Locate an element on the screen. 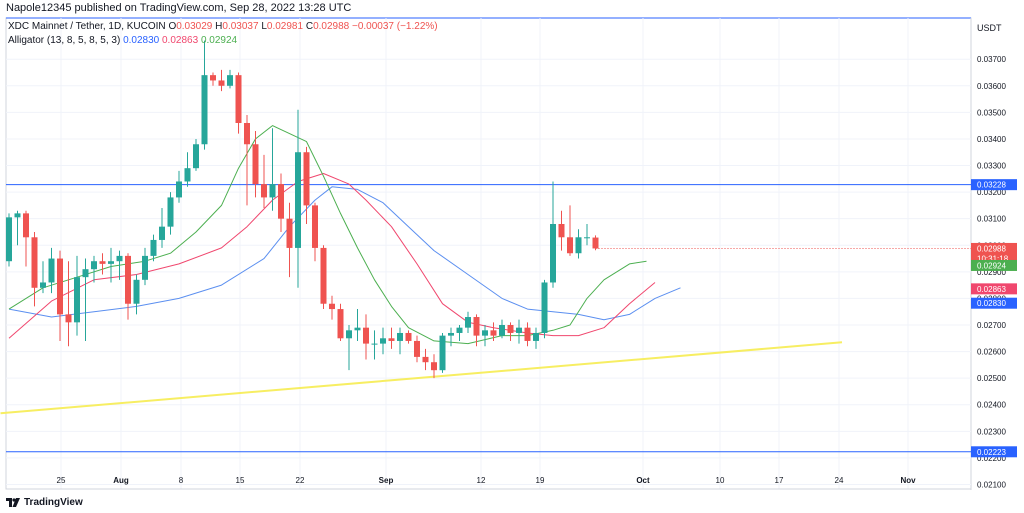 The width and height of the screenshot is (1024, 513). y-tick-label: 0.02400 is located at coordinates (991, 405).